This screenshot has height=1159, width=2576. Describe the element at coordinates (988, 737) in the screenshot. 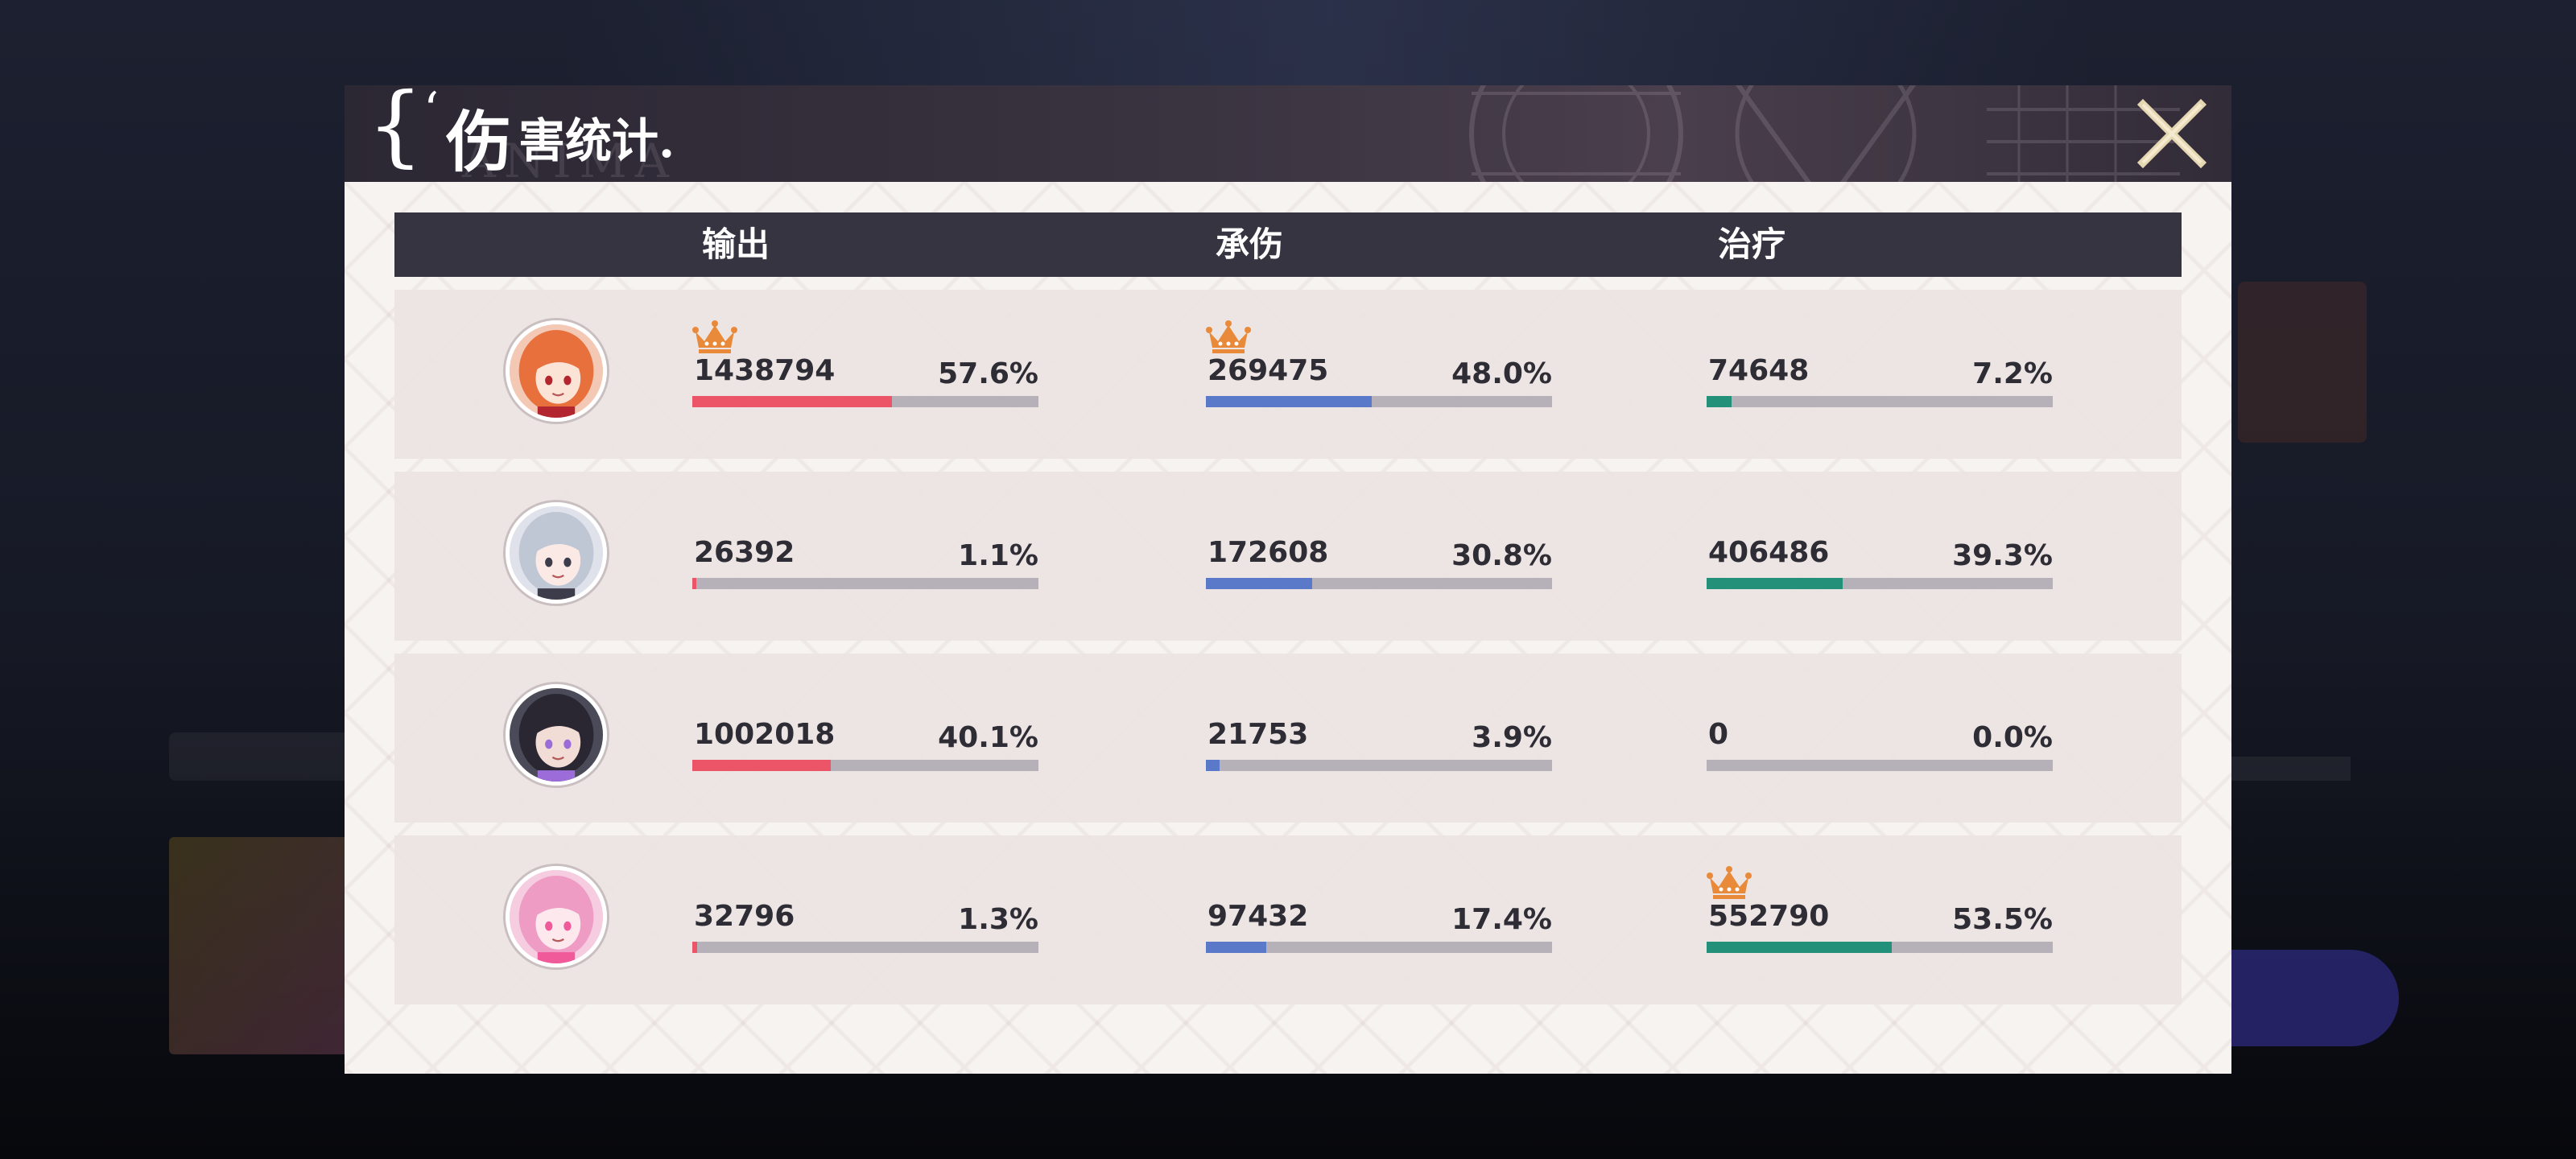

I see `stat-percentage: 40.1%` at that location.